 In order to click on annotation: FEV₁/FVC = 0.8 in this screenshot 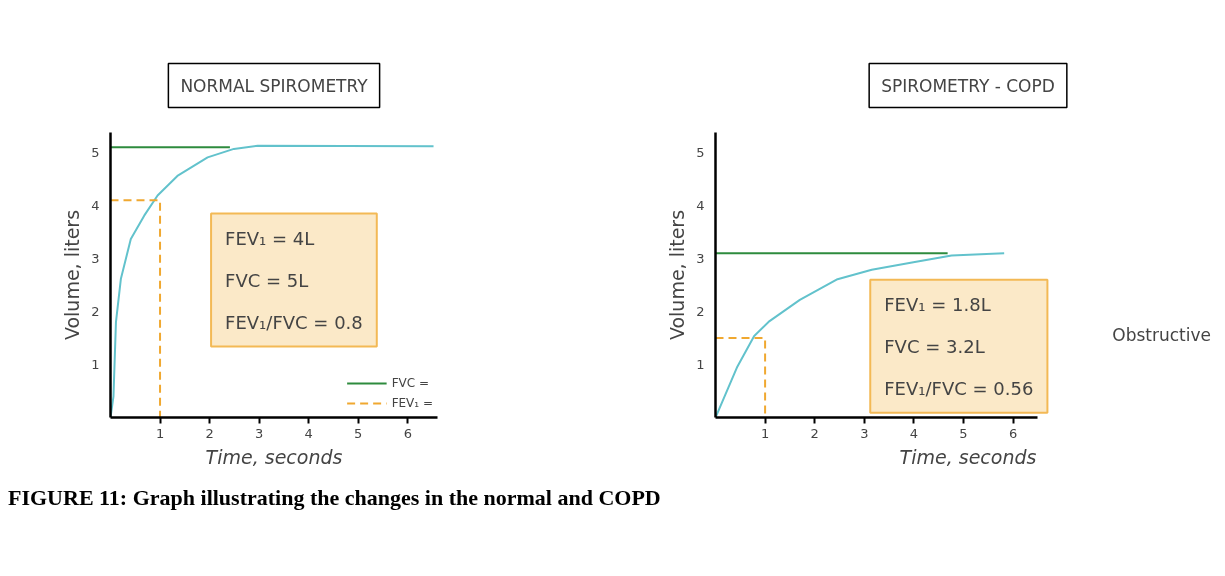, I will do `click(294, 322)`.